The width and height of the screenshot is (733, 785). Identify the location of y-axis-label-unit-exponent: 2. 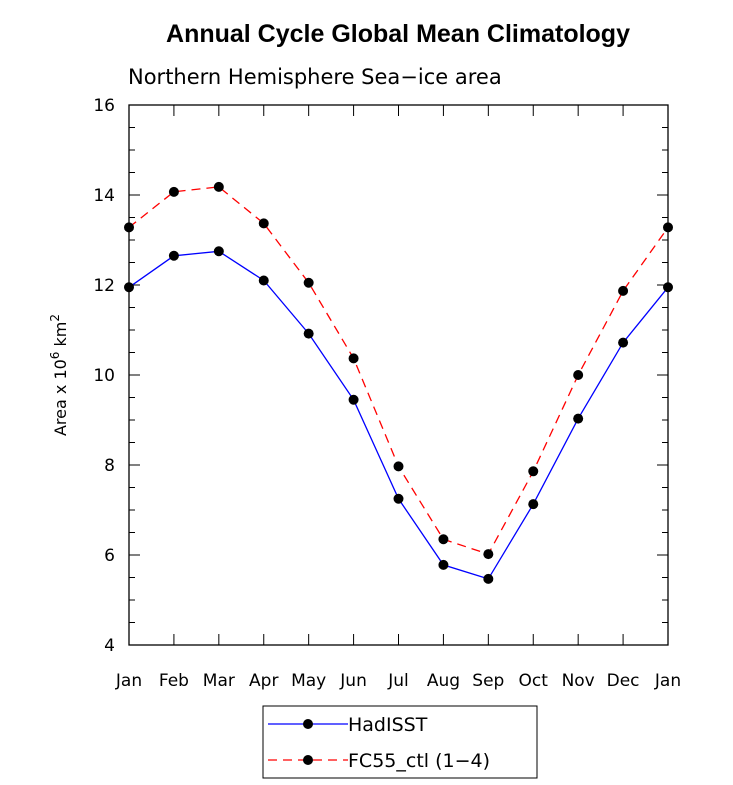
(55, 318).